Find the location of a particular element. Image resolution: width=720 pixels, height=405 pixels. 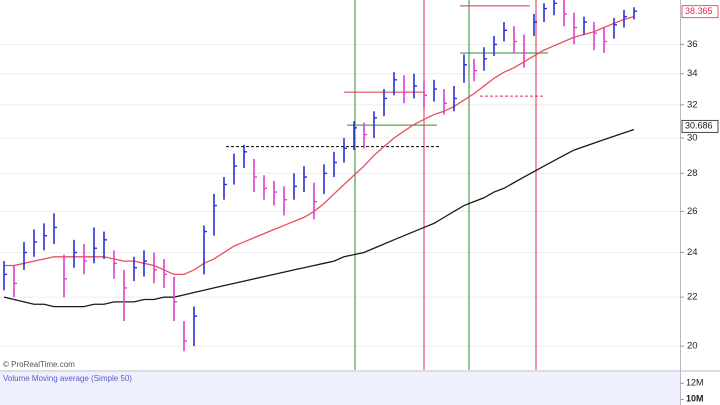

volume-tick-label: 12M is located at coordinates (695, 383).